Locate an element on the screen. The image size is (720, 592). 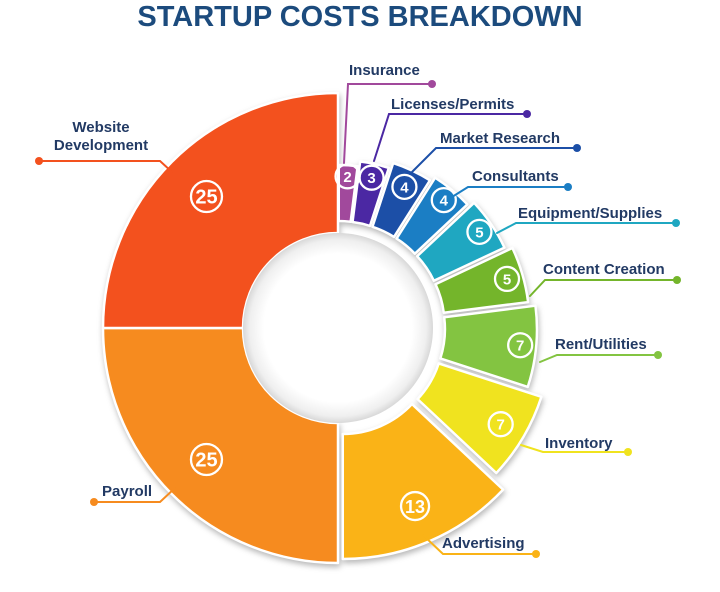
value-badge-ring-market-research is located at coordinates (404, 186).